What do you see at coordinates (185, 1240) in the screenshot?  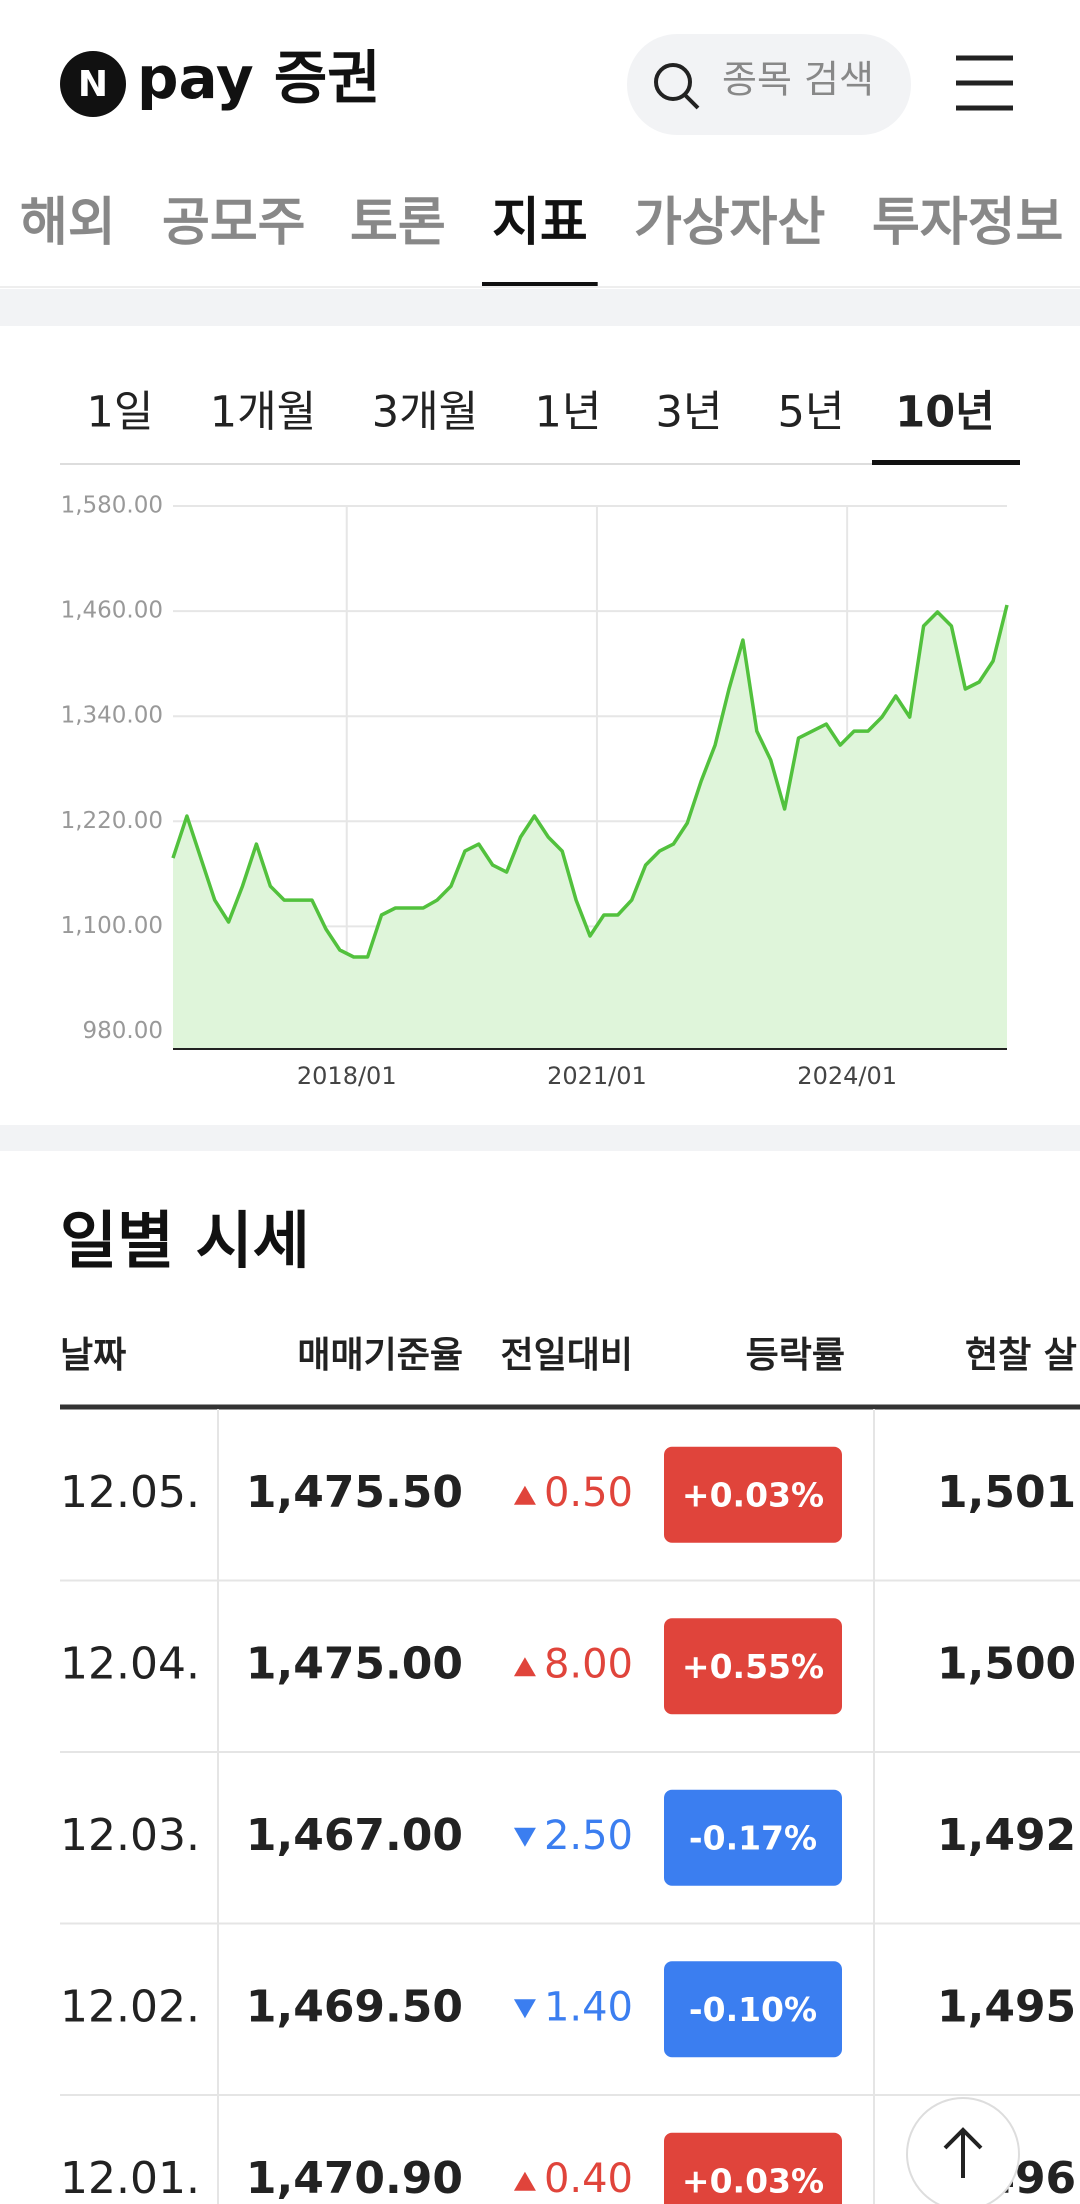 I see `table-title: 일별 시세` at bounding box center [185, 1240].